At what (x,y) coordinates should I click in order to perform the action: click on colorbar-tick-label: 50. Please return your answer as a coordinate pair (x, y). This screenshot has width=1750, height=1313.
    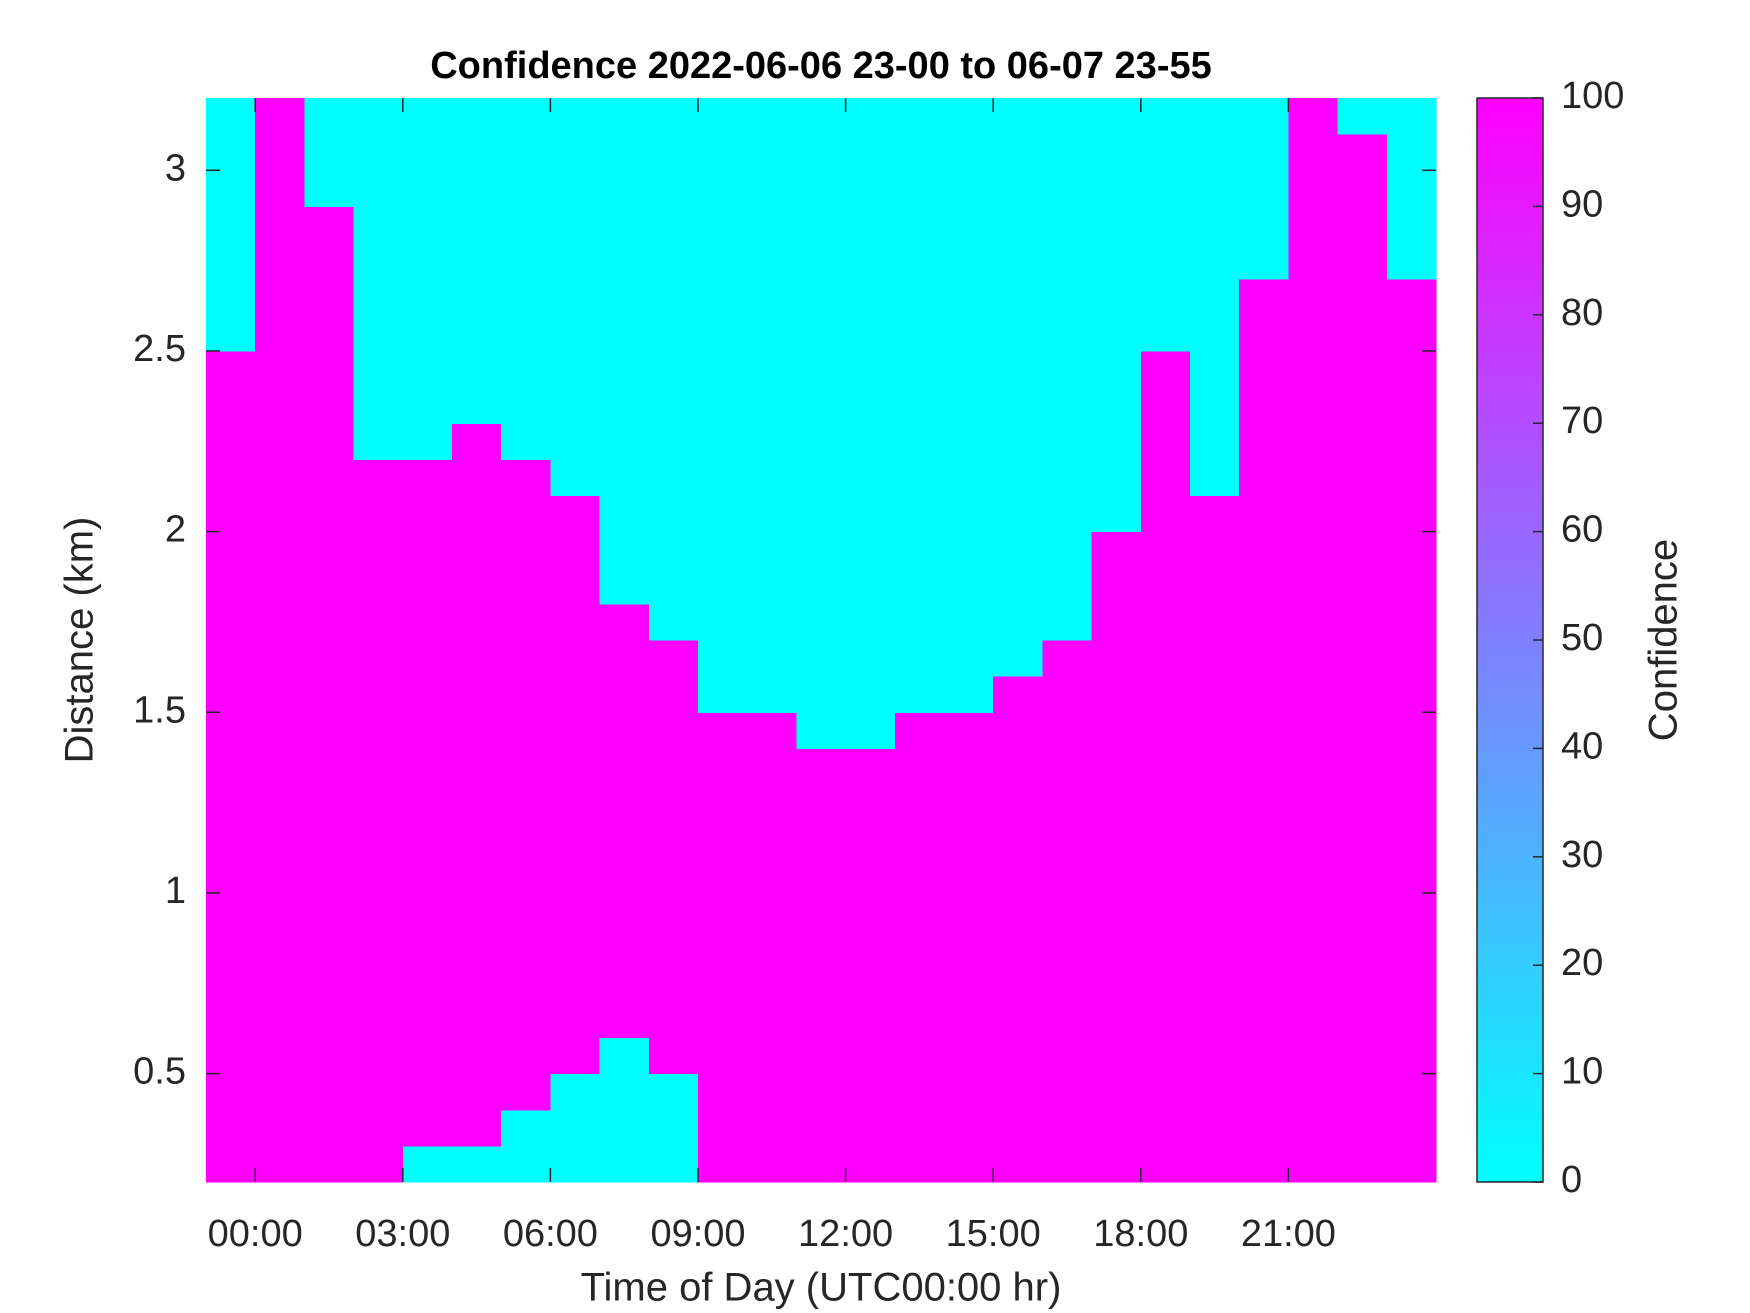
    Looking at the image, I should click on (1582, 638).